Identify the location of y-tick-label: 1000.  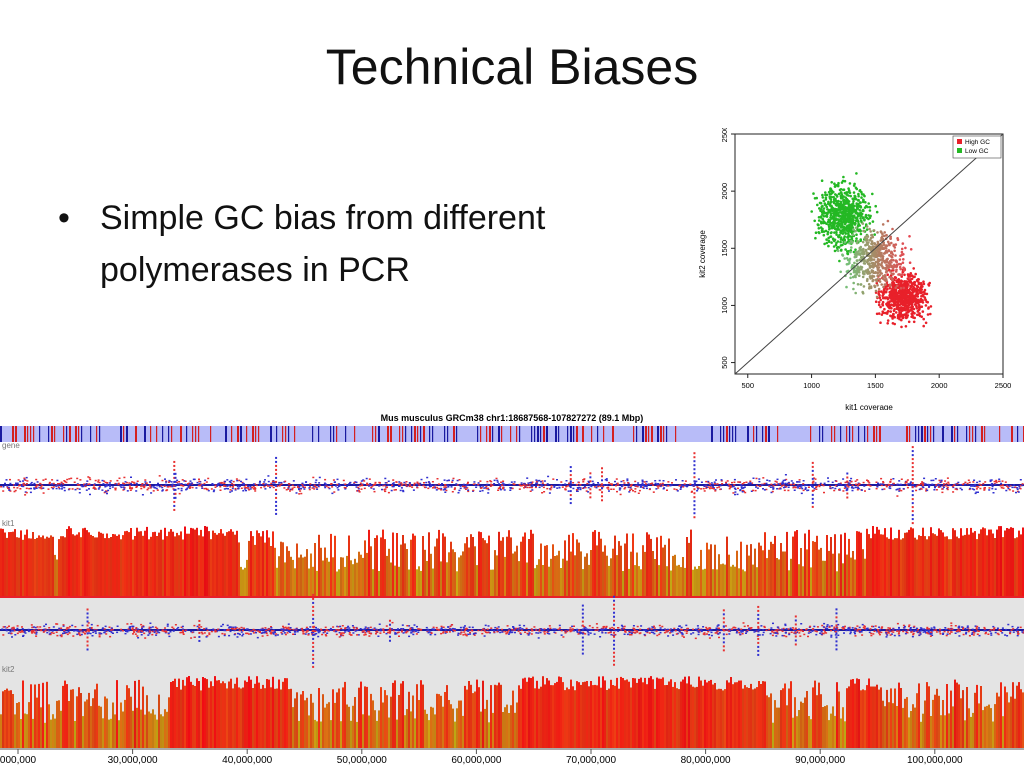
(724, 305).